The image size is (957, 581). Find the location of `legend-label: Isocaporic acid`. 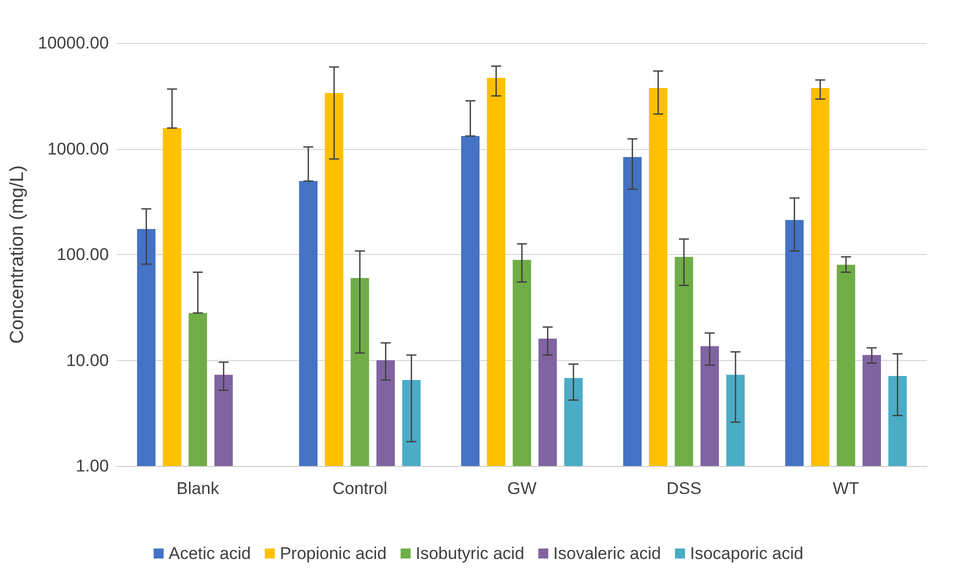

legend-label: Isocaporic acid is located at coordinates (747, 553).